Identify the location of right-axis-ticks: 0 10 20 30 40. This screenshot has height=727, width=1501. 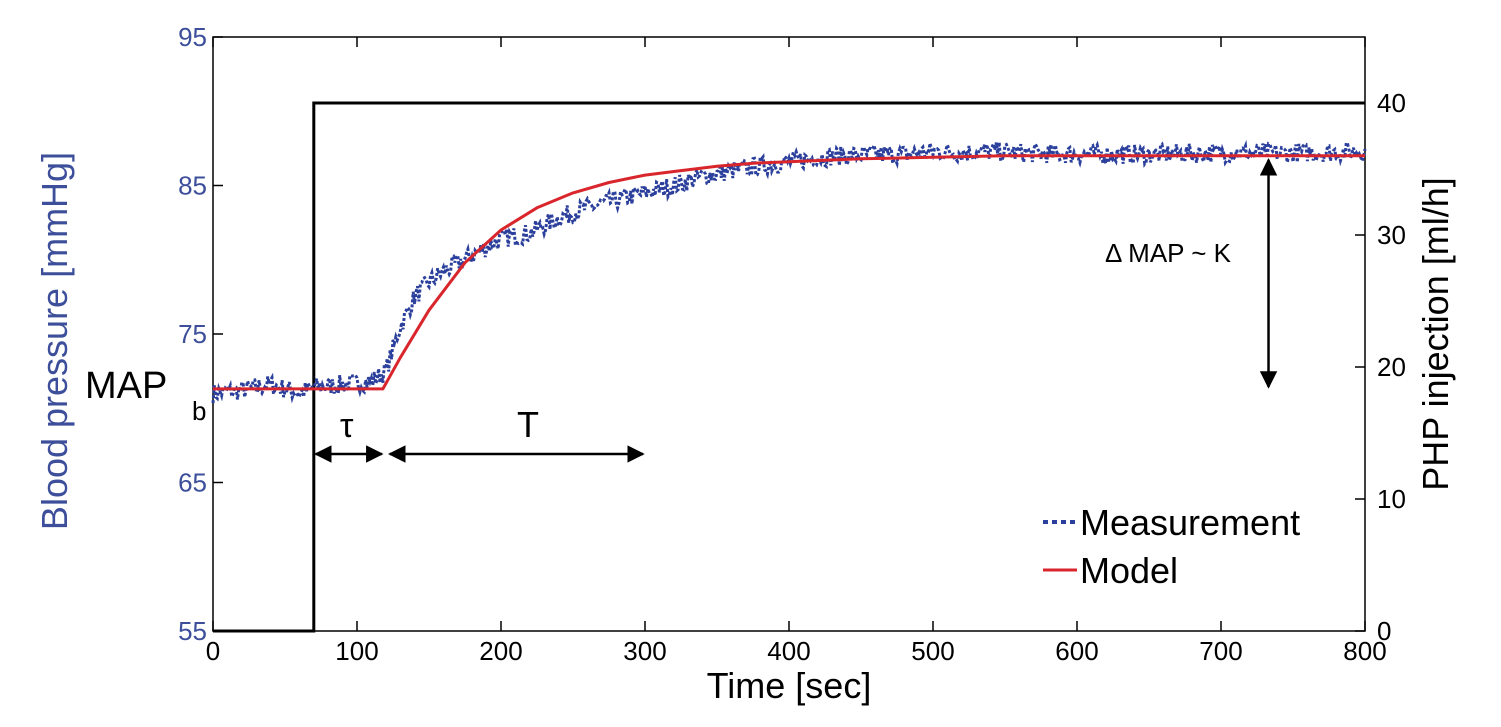
(1380, 367).